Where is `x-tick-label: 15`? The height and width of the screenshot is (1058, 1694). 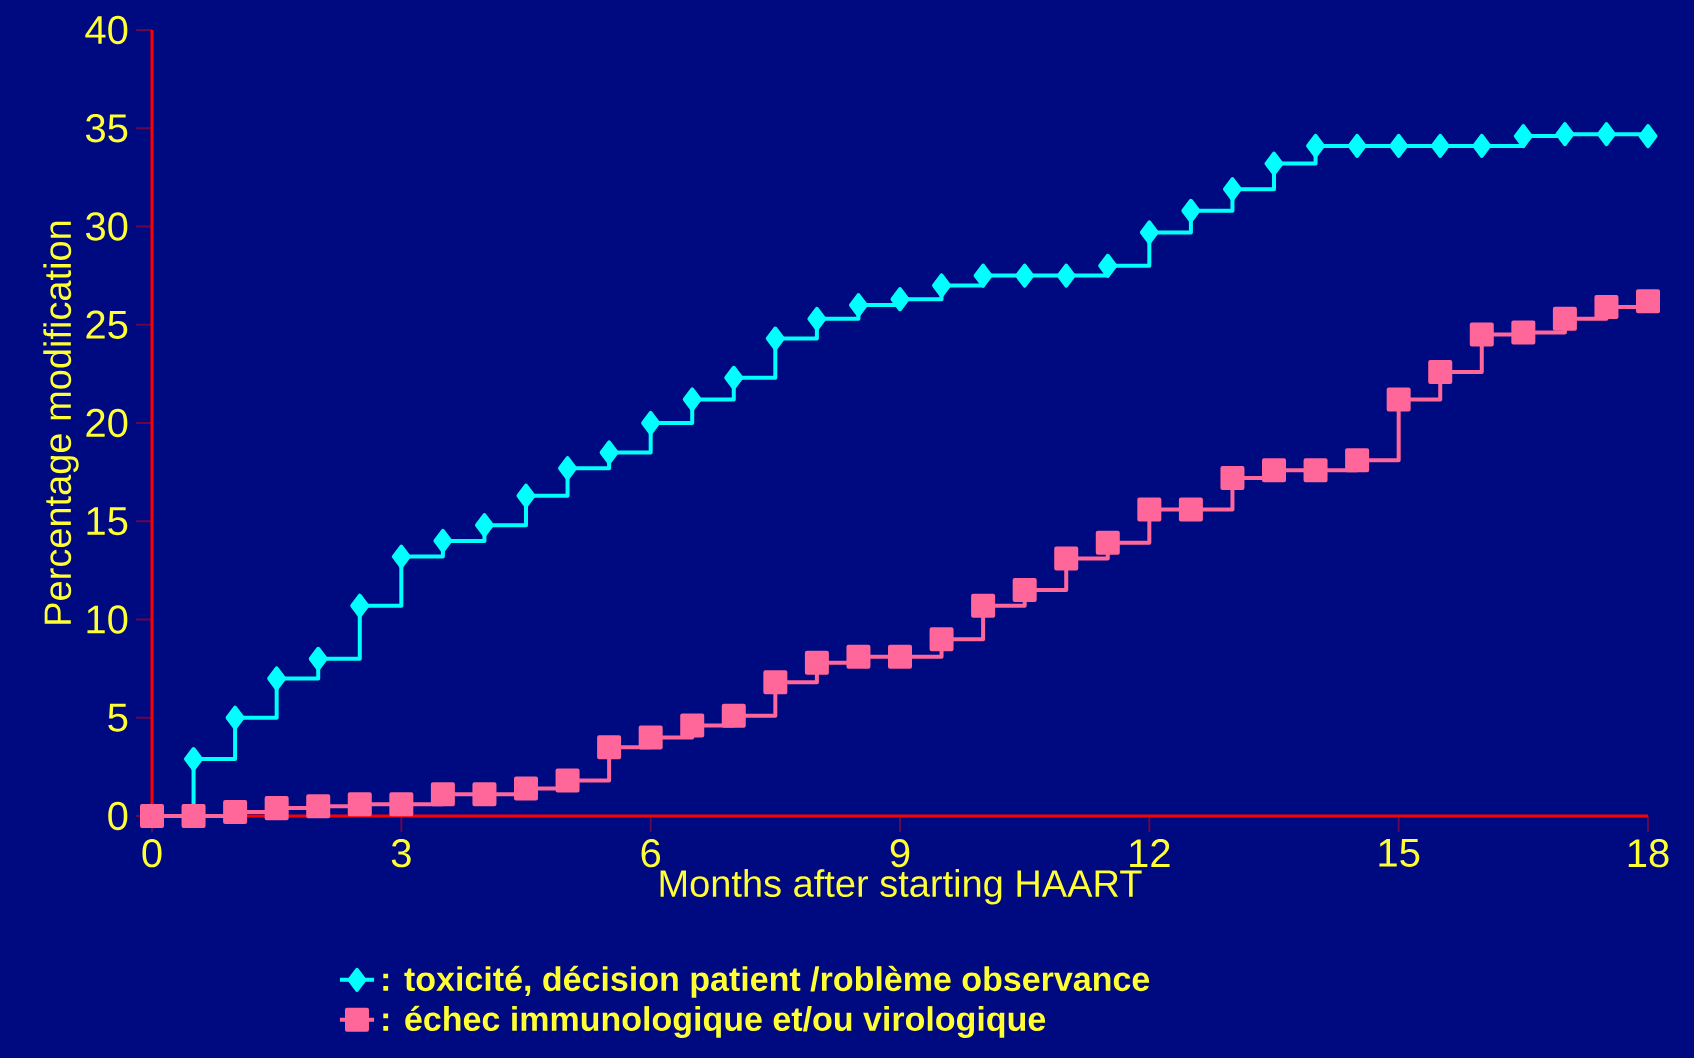 x-tick-label: 15 is located at coordinates (1399, 853).